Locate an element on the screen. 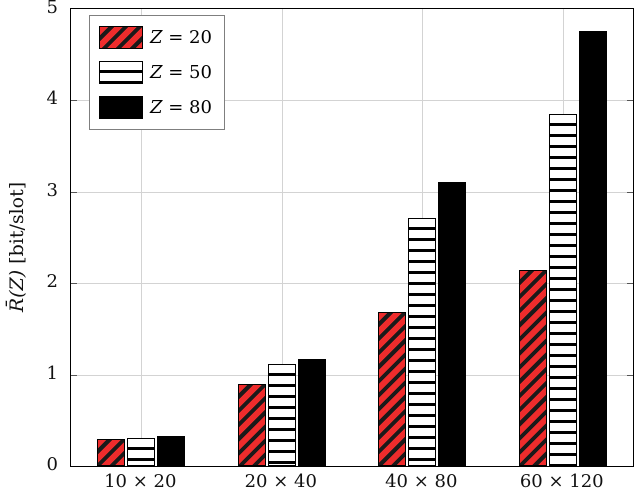 The image size is (640, 495). x-tick-label-40x80: 40 × 80 is located at coordinates (421, 481).